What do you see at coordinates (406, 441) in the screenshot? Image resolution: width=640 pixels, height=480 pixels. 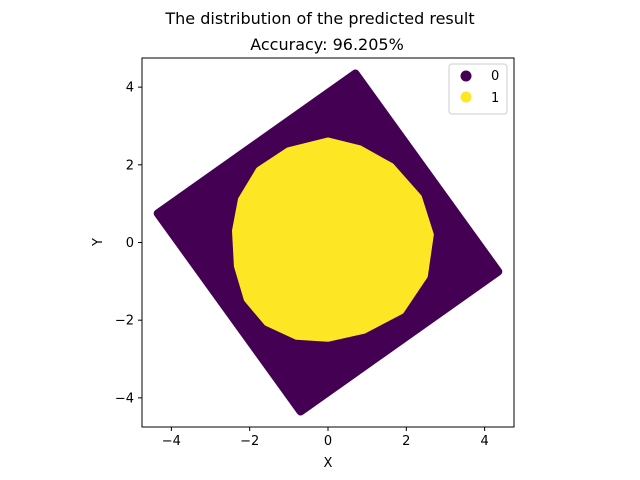 I see `x-tick-label: 2` at bounding box center [406, 441].